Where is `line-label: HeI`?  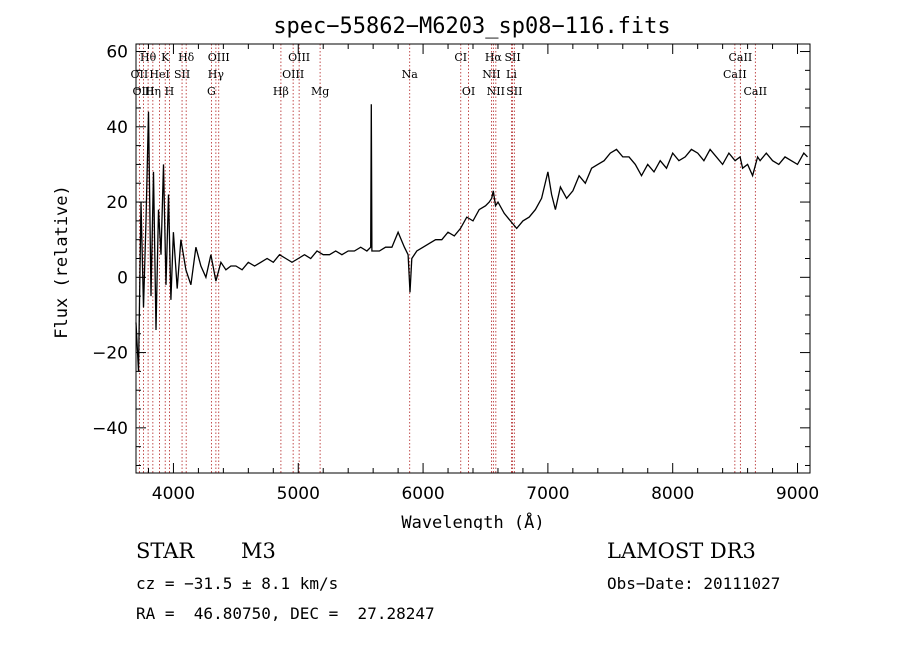
line-label: HeI is located at coordinates (159, 74).